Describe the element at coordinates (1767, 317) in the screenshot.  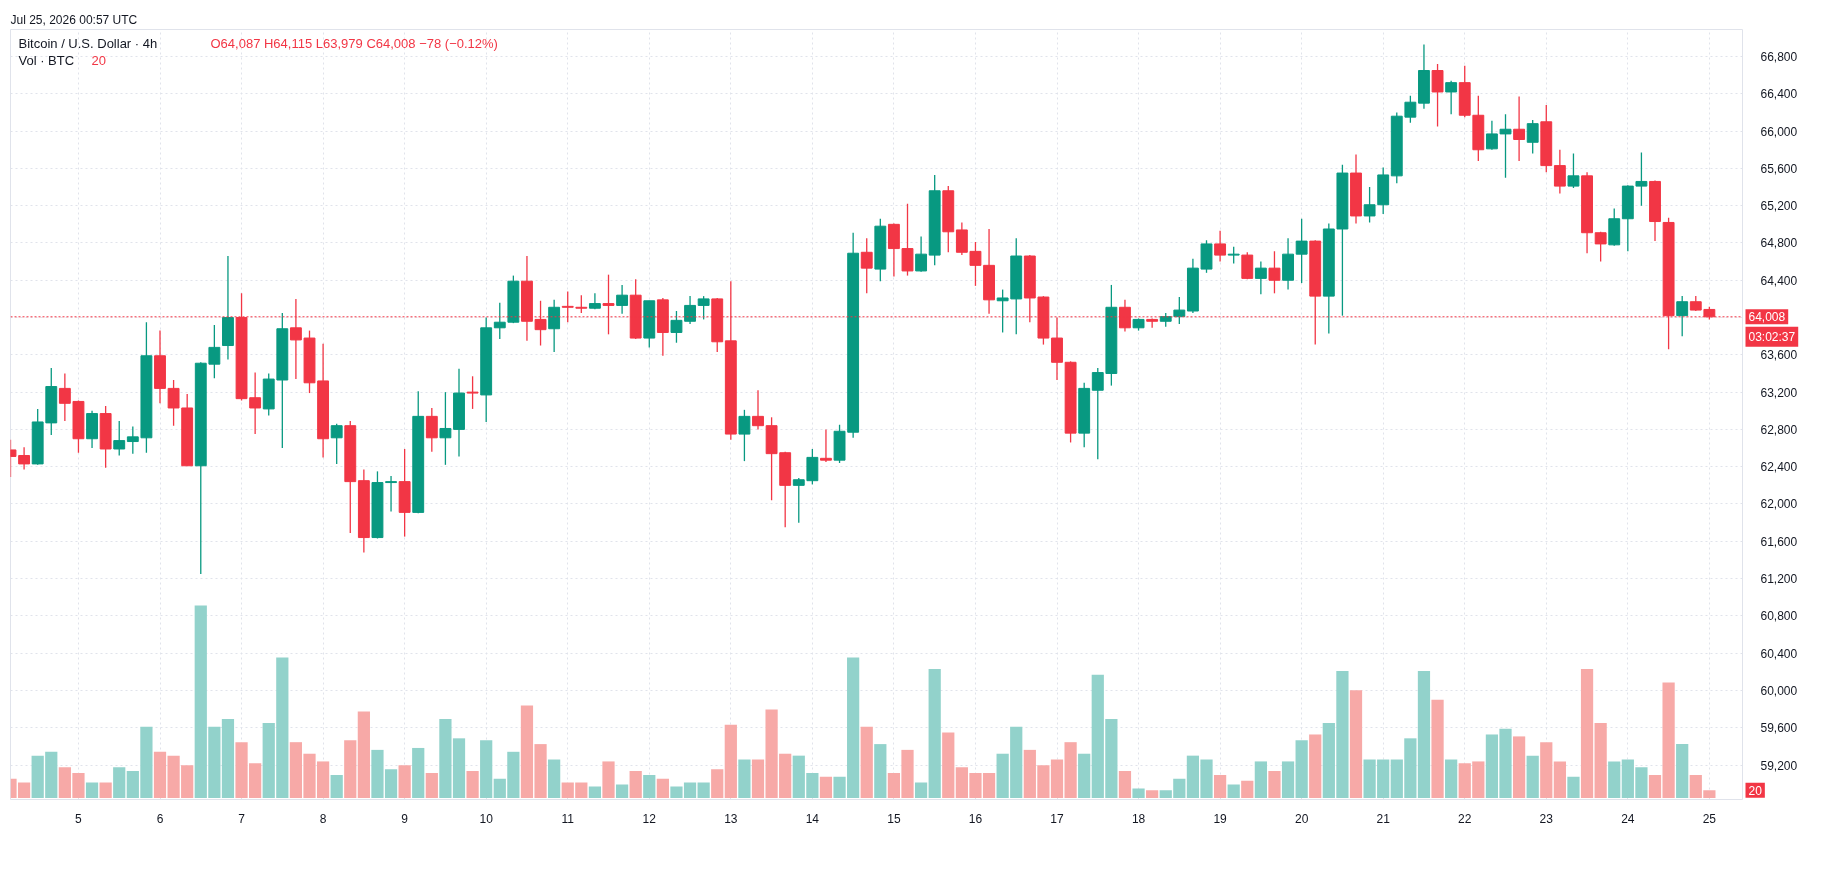
I see `ref-line-label: 64,008` at that location.